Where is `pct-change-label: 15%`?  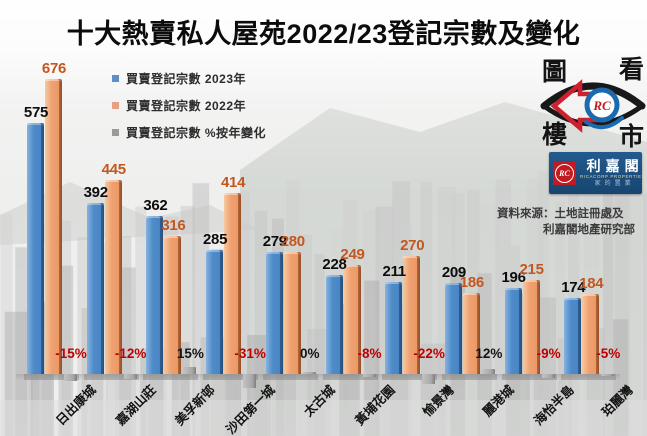
pct-change-label: 15% is located at coordinates (190, 353).